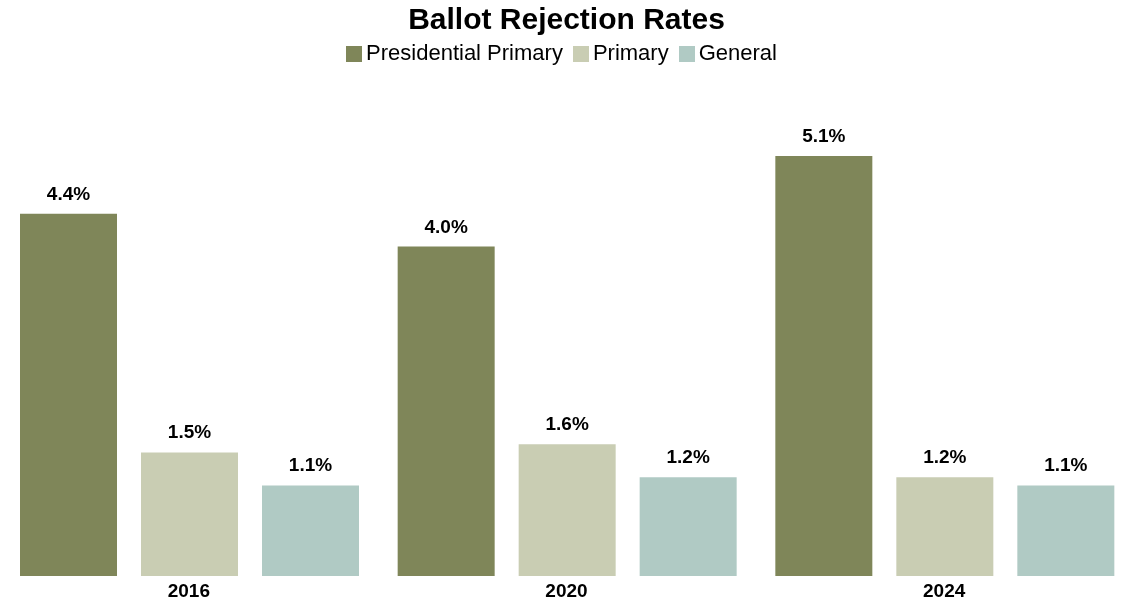 The width and height of the screenshot is (1133, 616). What do you see at coordinates (189, 432) in the screenshot?
I see `data-label: 1.5%` at bounding box center [189, 432].